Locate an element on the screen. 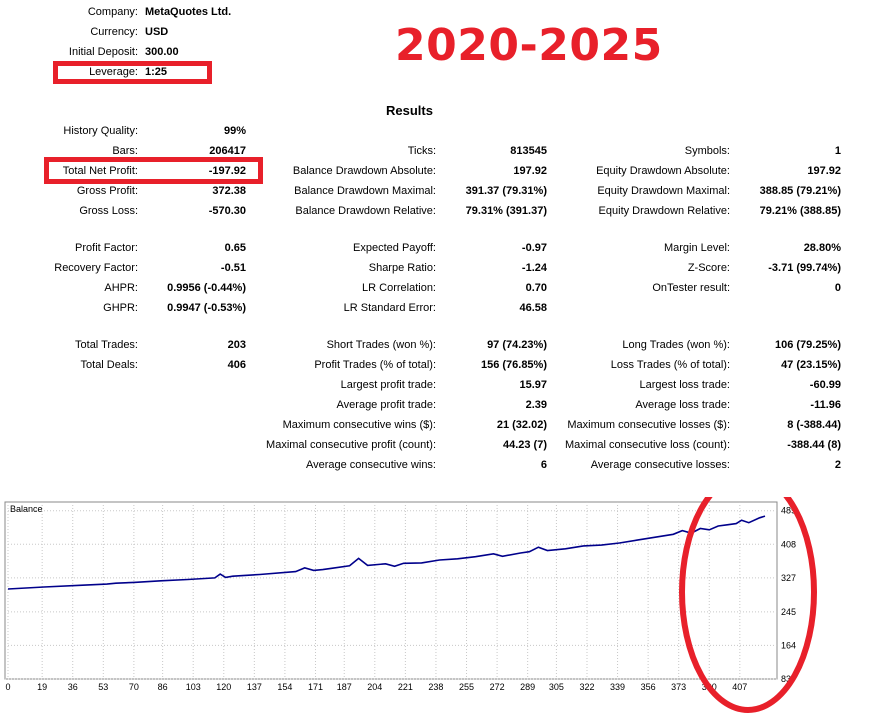 Image resolution: width=871 pixels, height=722 pixels. header-value: 300.00 is located at coordinates (162, 52).